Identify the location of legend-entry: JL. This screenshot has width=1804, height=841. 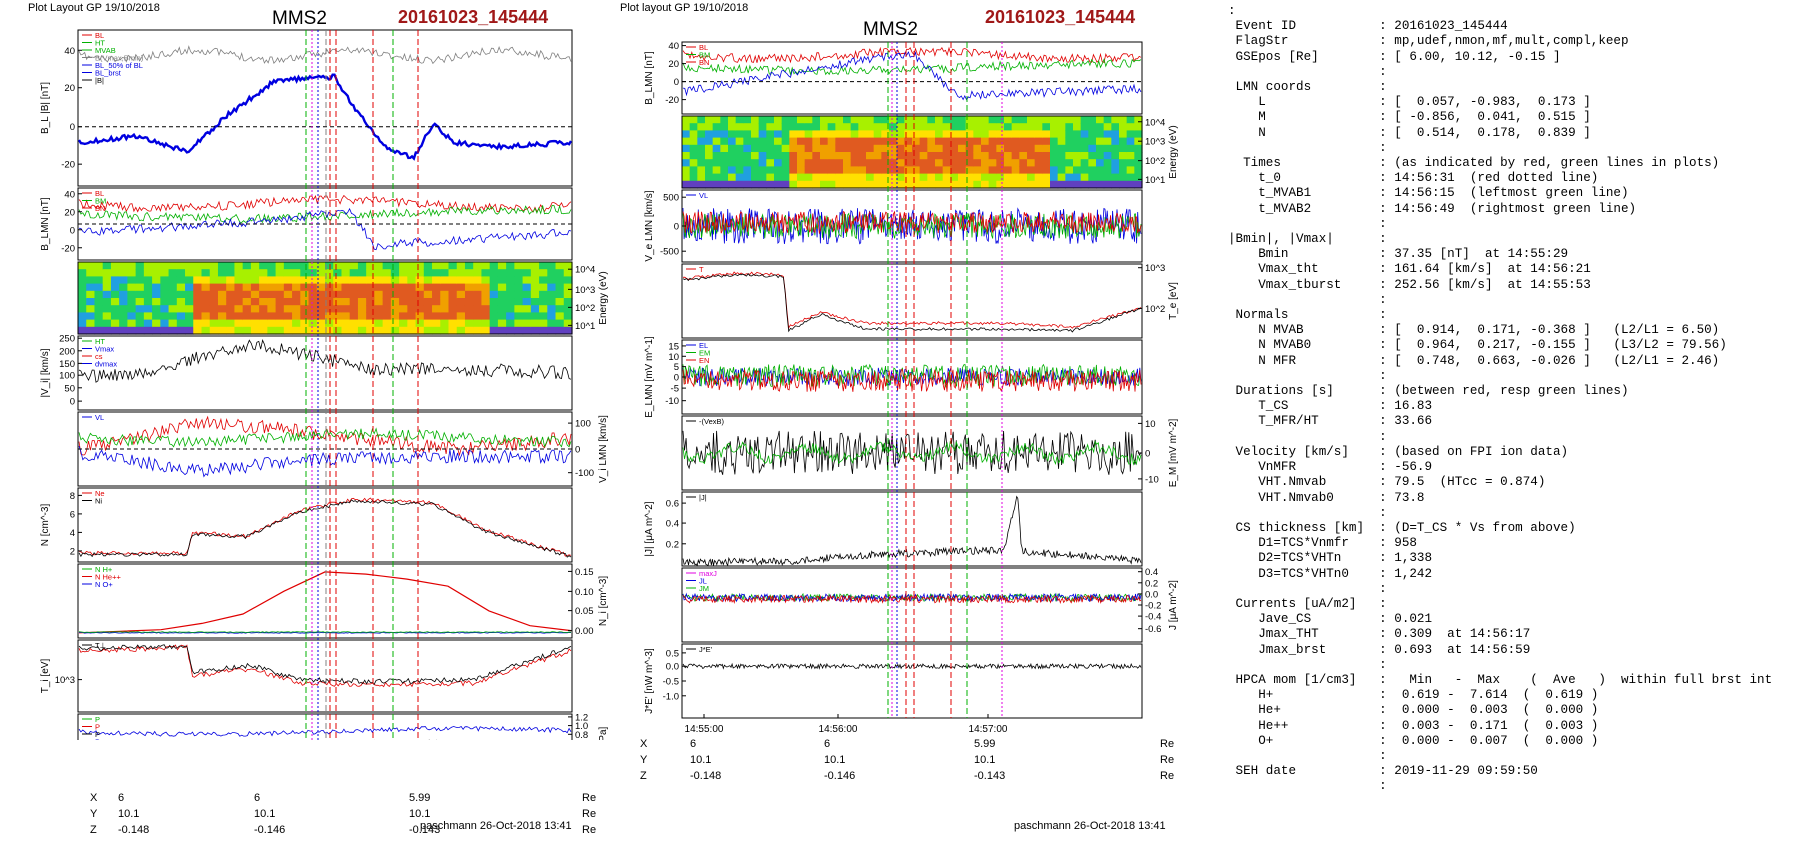
(703, 581).